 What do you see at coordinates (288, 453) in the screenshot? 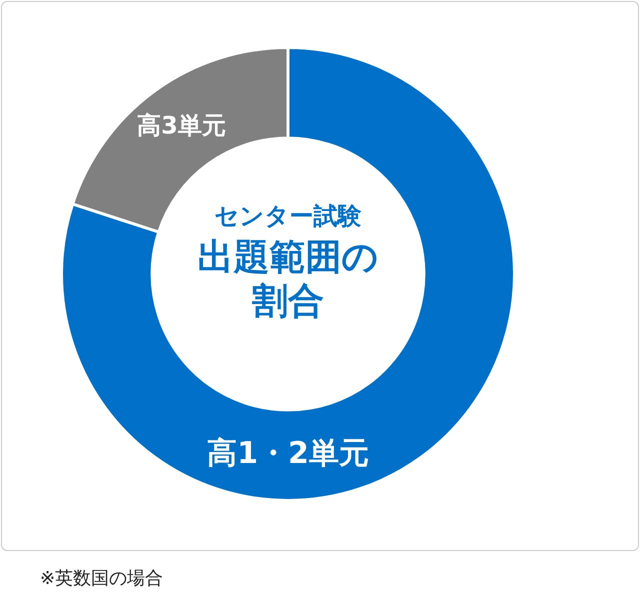
I see `slice-label: 高1・2単元` at bounding box center [288, 453].